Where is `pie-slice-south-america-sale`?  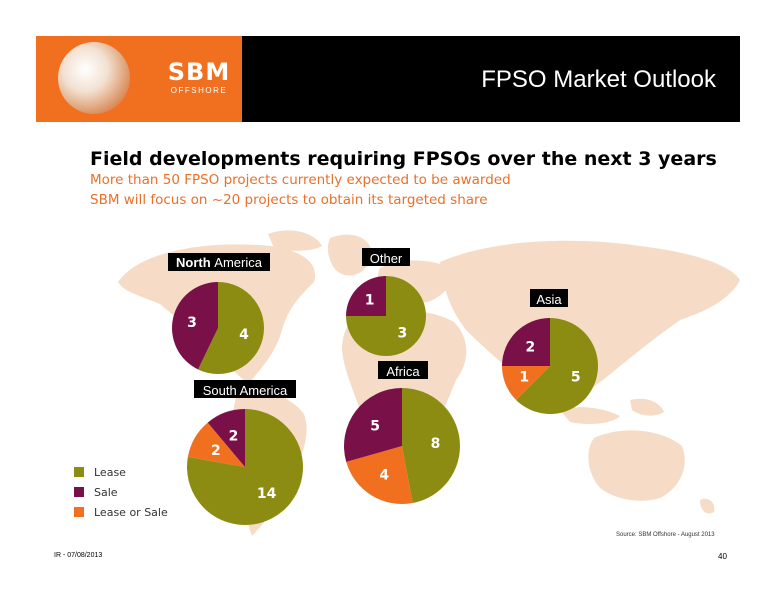
pie-slice-south-america-sale is located at coordinates (226, 438).